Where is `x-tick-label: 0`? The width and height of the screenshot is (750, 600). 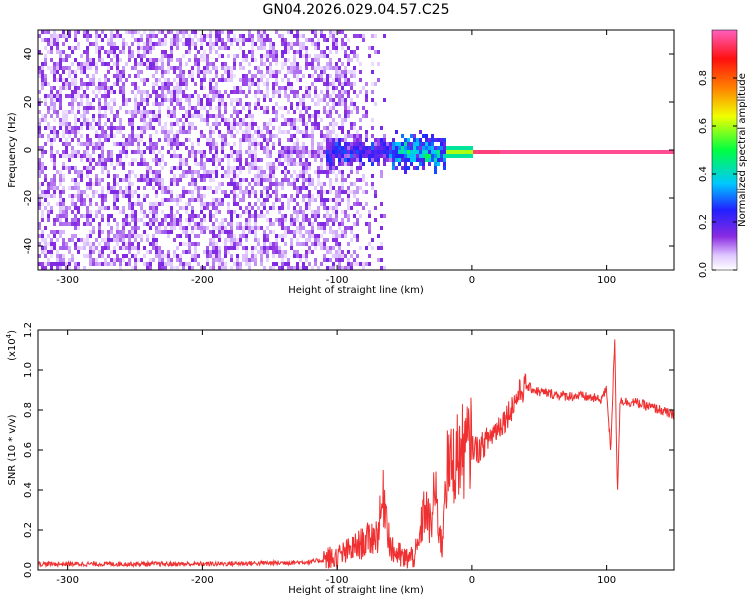
x-tick-label: 0 is located at coordinates (472, 280).